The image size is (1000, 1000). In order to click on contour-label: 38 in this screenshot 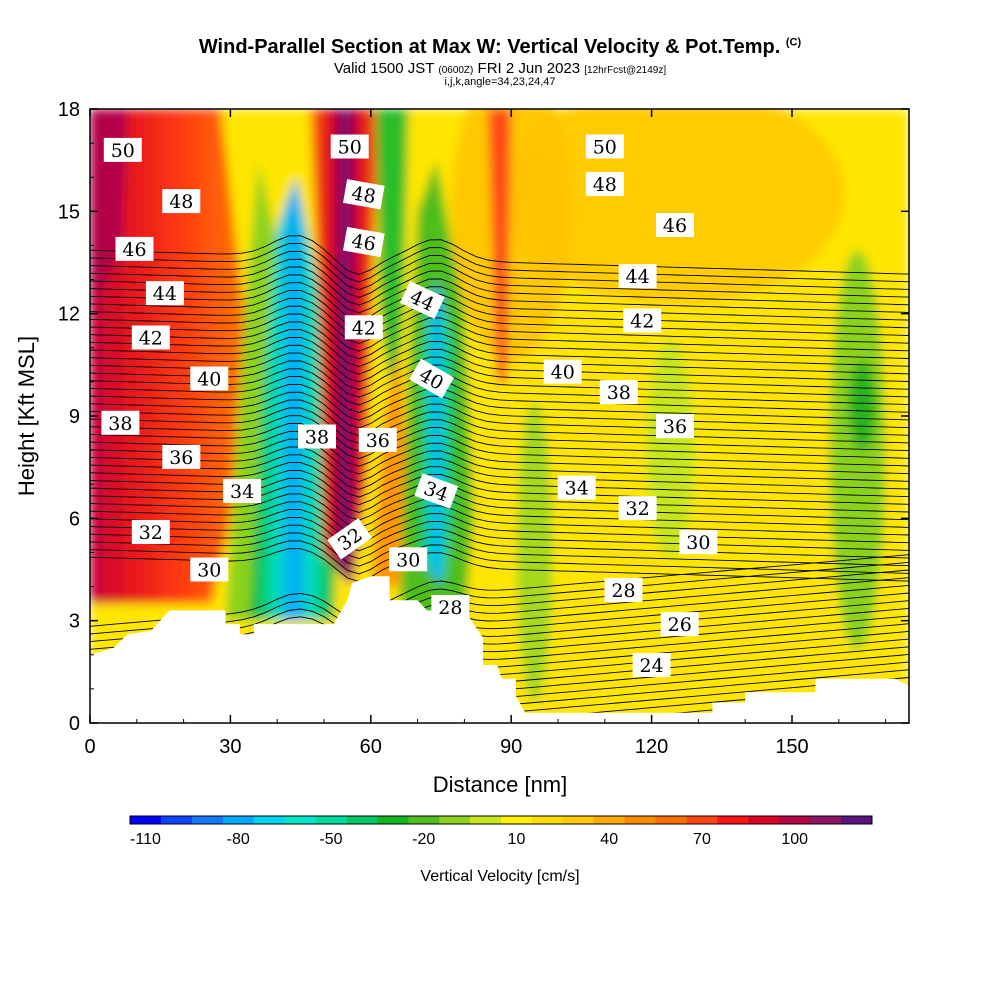, I will do `click(618, 392)`.